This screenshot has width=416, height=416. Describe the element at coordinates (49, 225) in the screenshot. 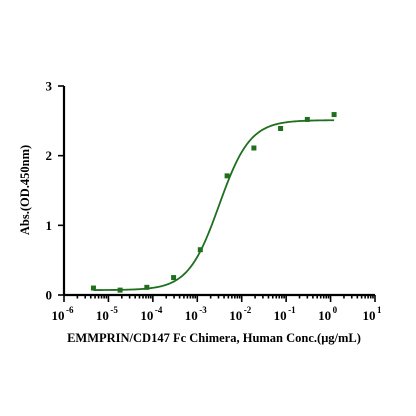

I see `y-tick-label: 1` at that location.